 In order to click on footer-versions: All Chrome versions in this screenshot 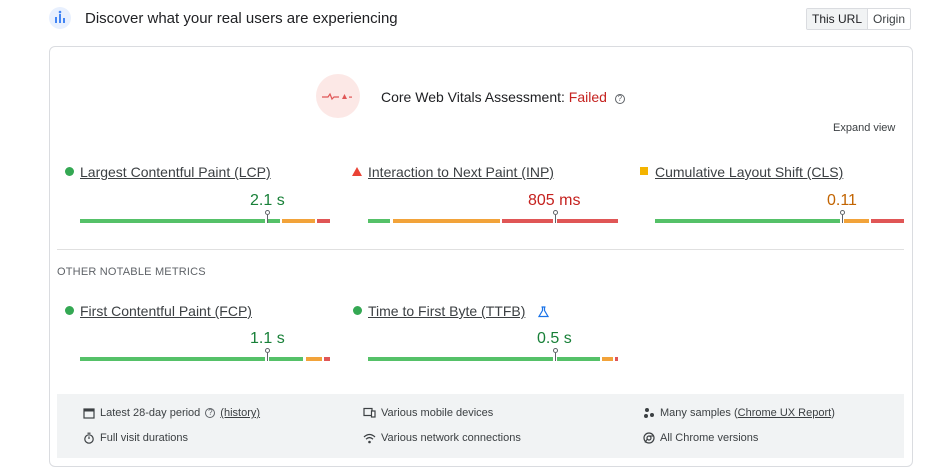, I will do `click(700, 438)`.